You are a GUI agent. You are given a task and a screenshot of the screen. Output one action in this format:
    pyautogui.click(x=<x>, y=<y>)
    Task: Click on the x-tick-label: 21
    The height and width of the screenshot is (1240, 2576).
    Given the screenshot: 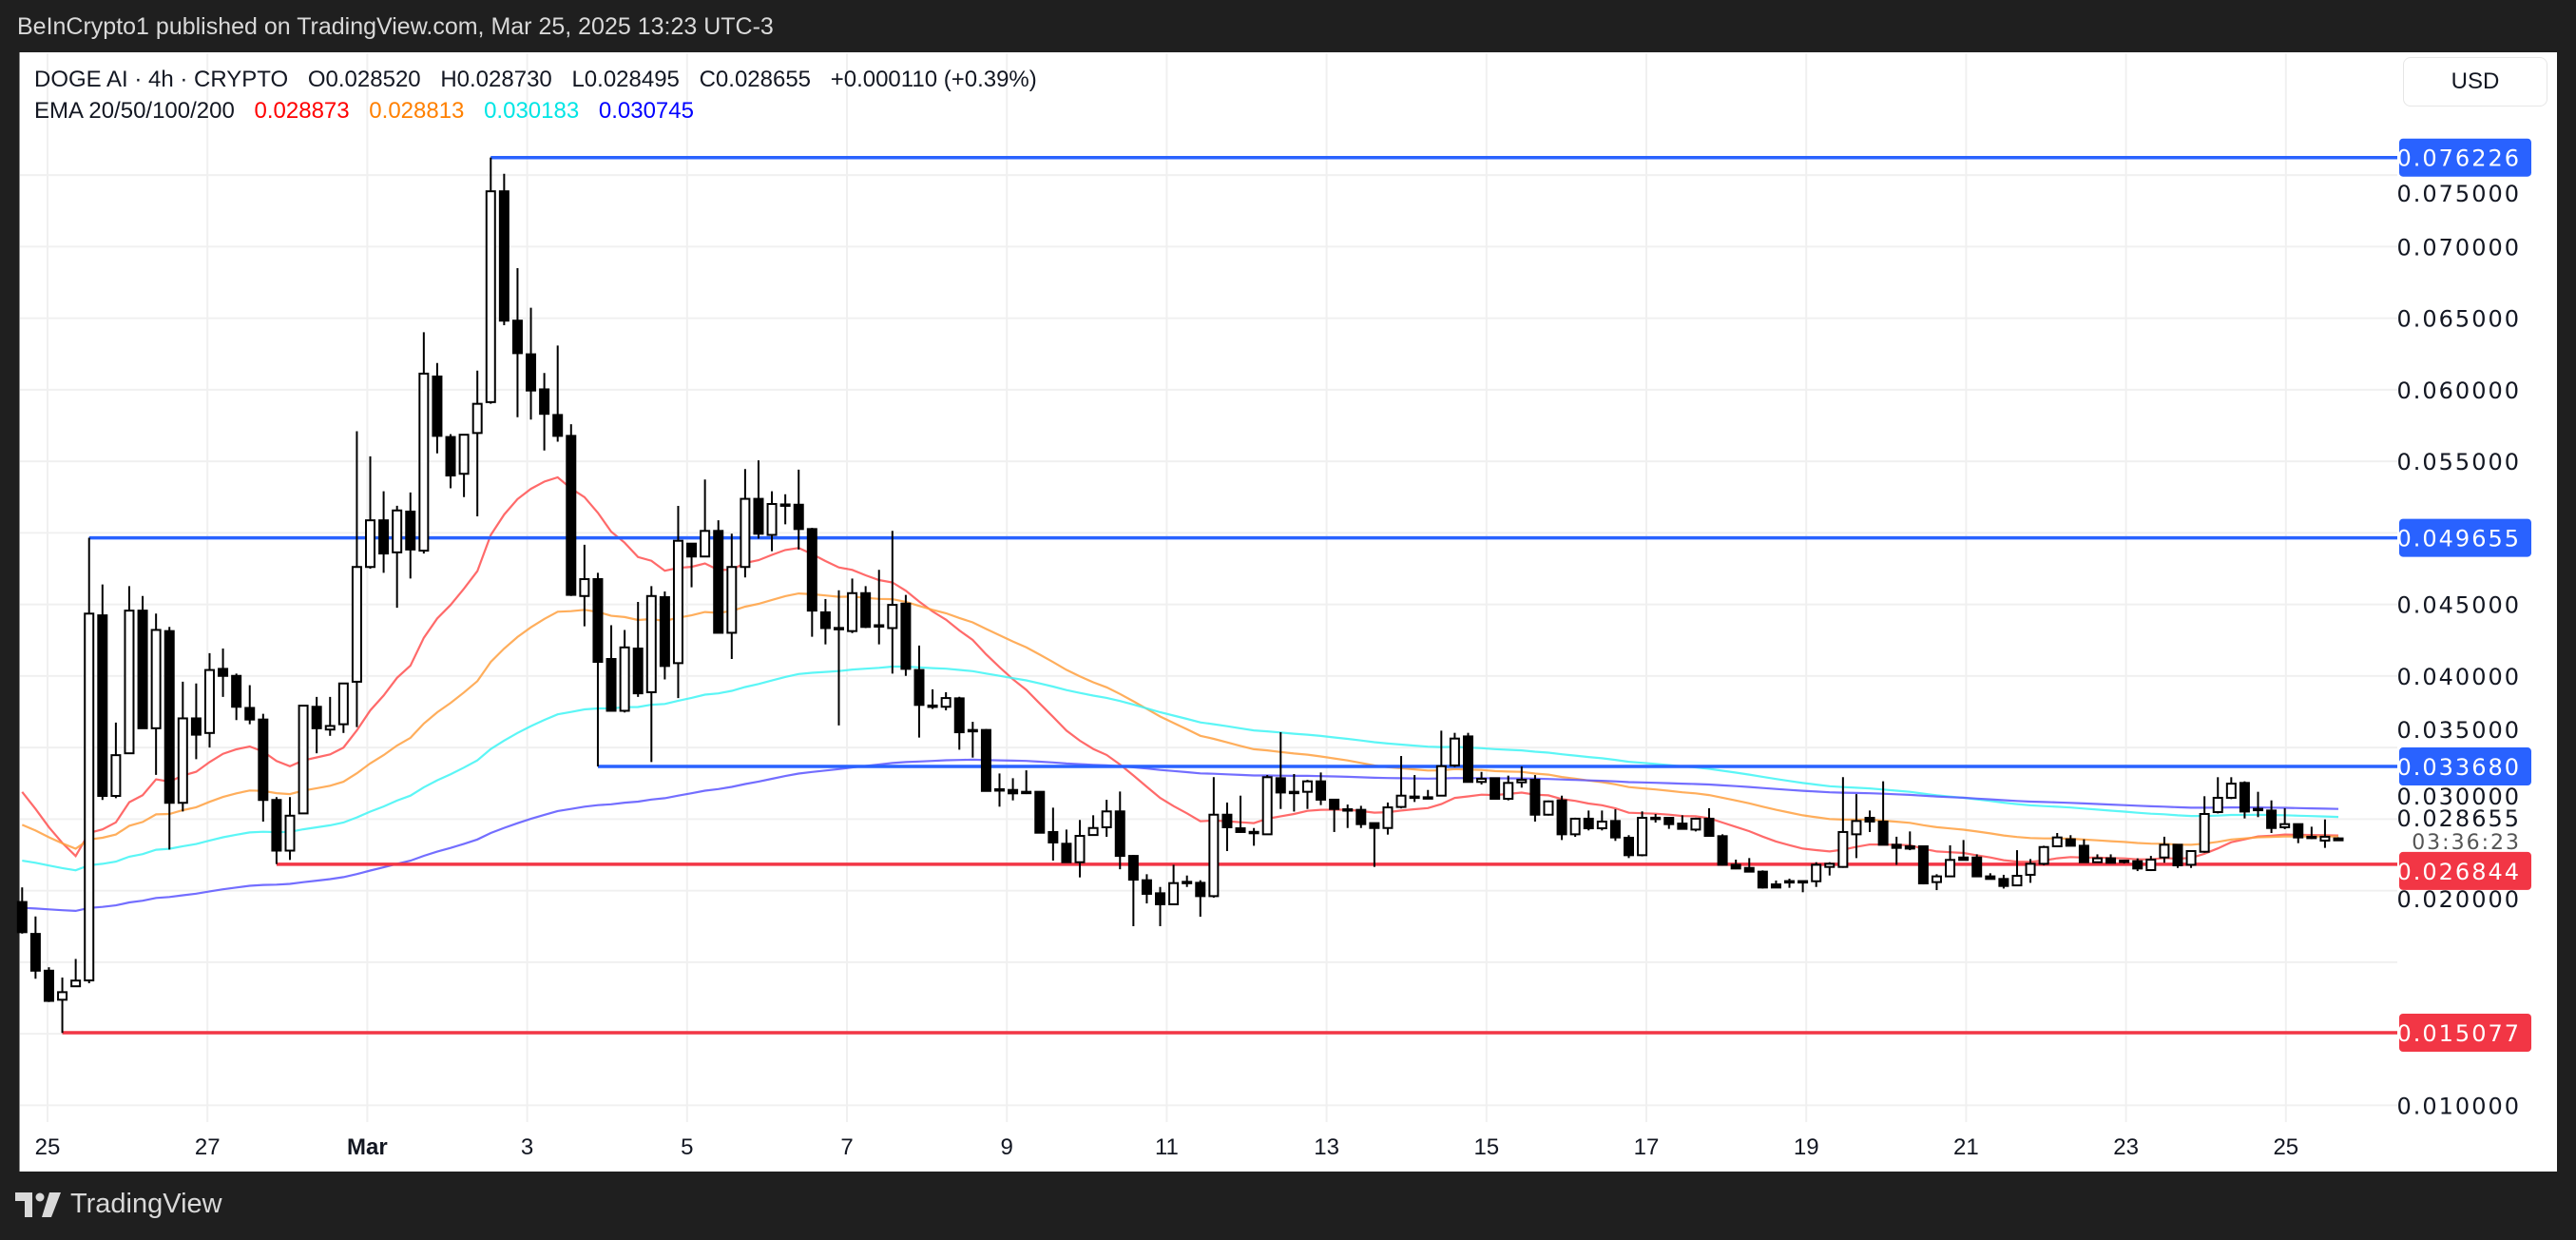 What is the action you would take?
    pyautogui.click(x=1966, y=1147)
    